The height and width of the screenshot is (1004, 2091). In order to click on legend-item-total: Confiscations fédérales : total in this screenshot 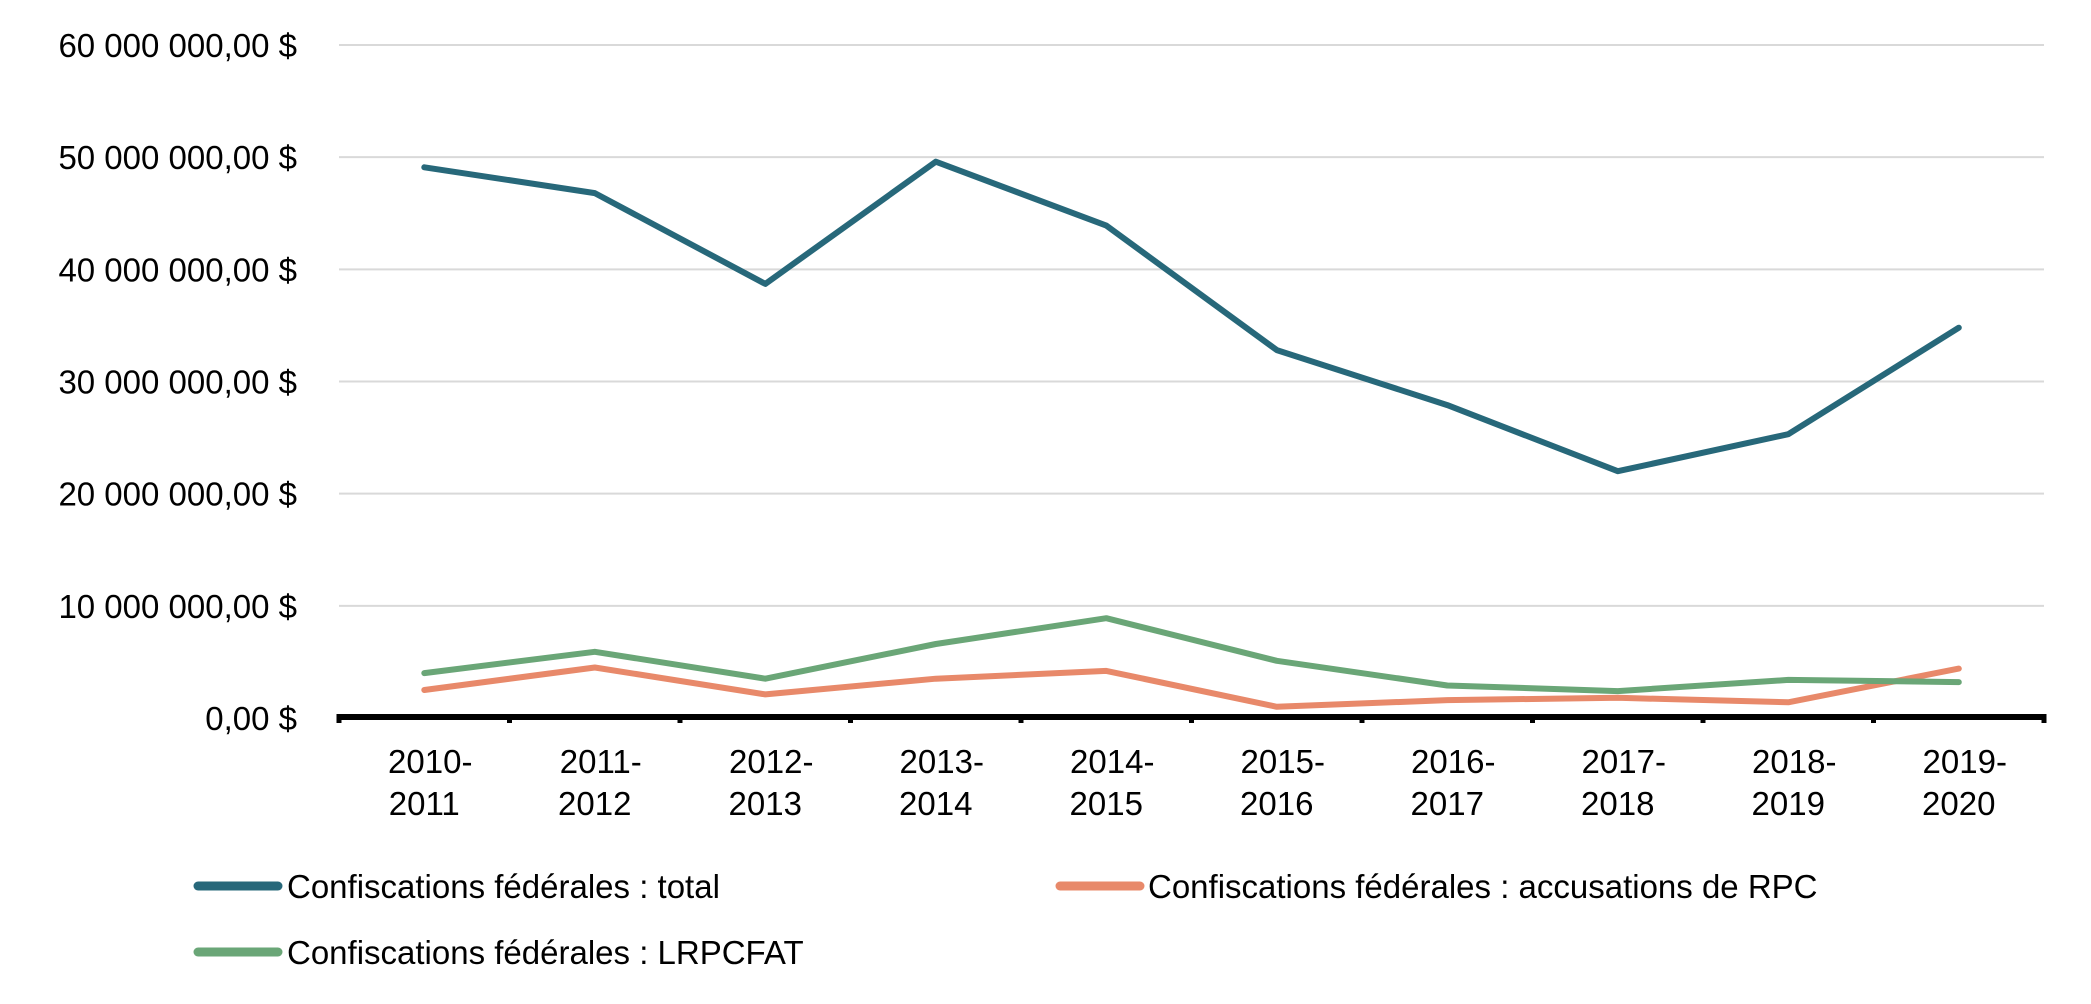, I will do `click(456, 886)`.